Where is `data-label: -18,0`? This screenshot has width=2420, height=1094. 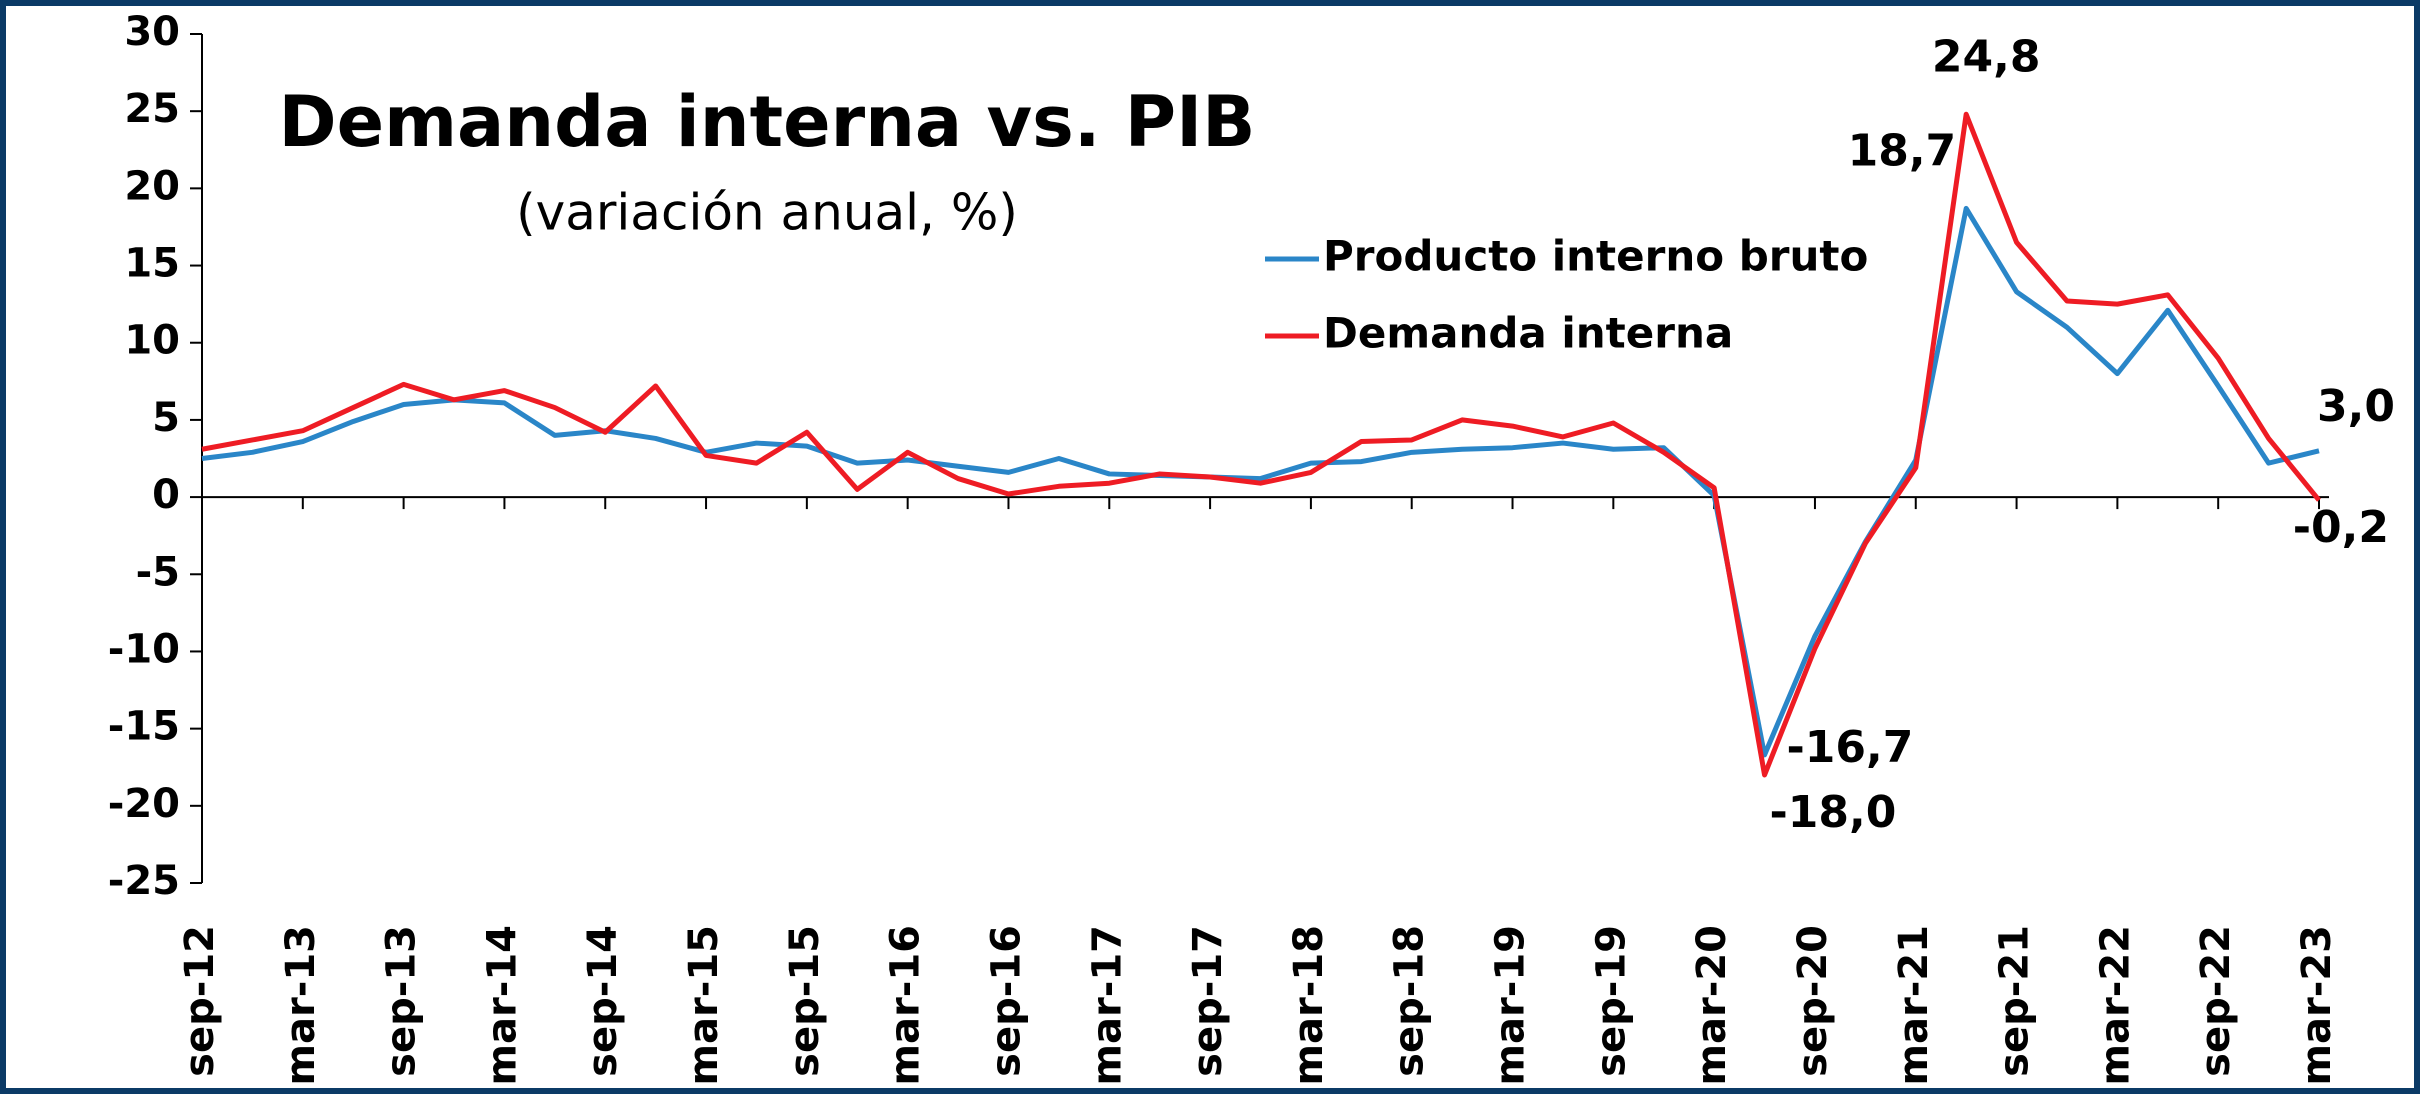
data-label: -18,0 is located at coordinates (1833, 812).